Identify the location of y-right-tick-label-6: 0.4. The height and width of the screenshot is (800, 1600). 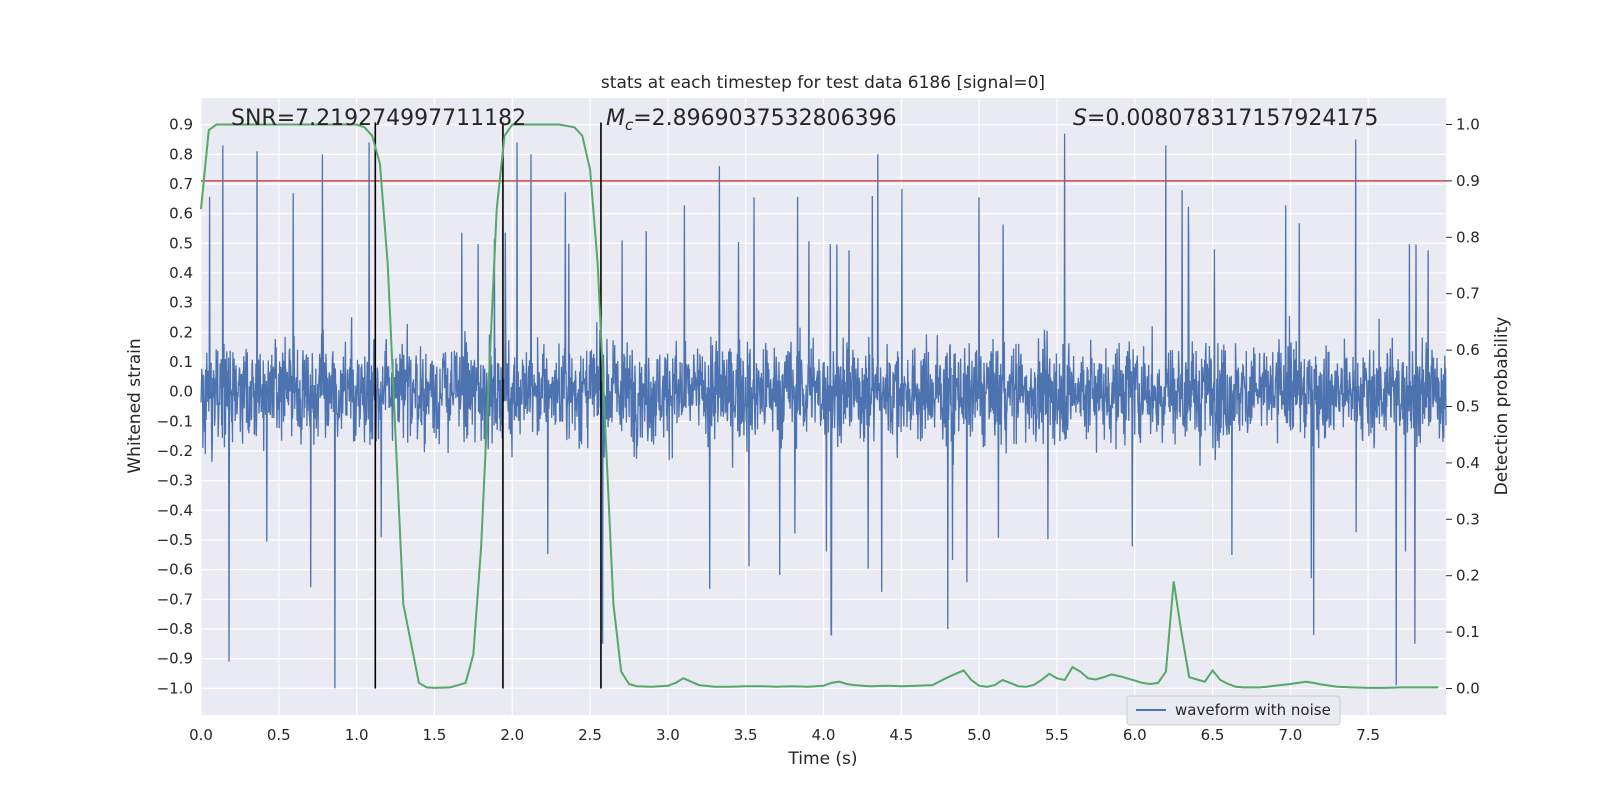
(1468, 463).